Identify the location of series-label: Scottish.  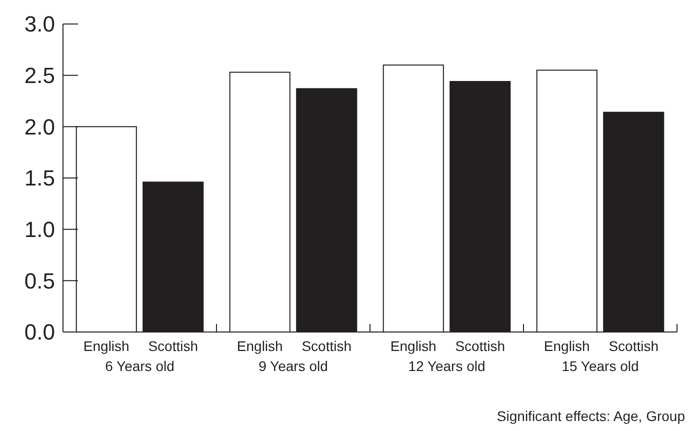
(173, 346).